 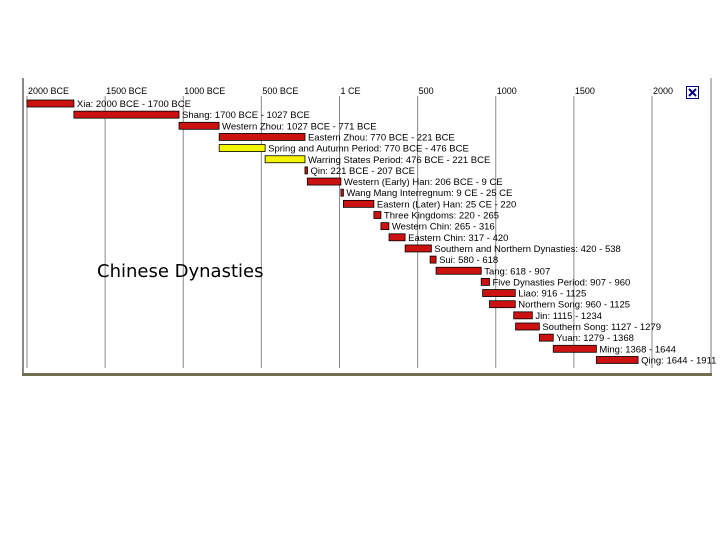 What do you see at coordinates (568, 316) in the screenshot?
I see `dynasty-bar-label: Jin: 1115 - 1234` at bounding box center [568, 316].